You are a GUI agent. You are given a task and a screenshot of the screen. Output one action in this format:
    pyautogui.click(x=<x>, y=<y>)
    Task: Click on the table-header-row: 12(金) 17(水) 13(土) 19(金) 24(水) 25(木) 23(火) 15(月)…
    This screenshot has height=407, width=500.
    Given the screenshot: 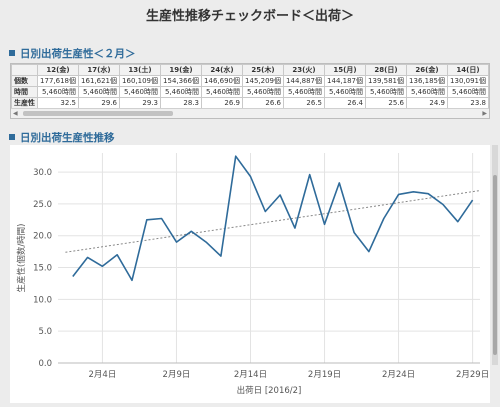 What is the action you would take?
    pyautogui.click(x=250, y=70)
    